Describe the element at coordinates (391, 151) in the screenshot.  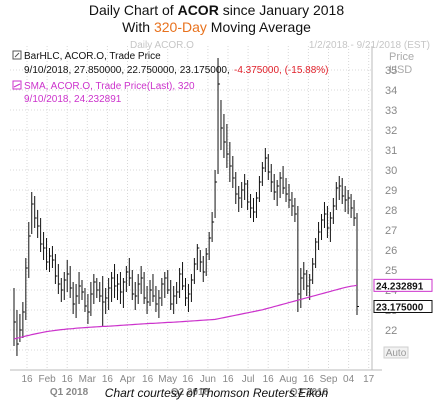
I see `y-tick-label: 31` at that location.